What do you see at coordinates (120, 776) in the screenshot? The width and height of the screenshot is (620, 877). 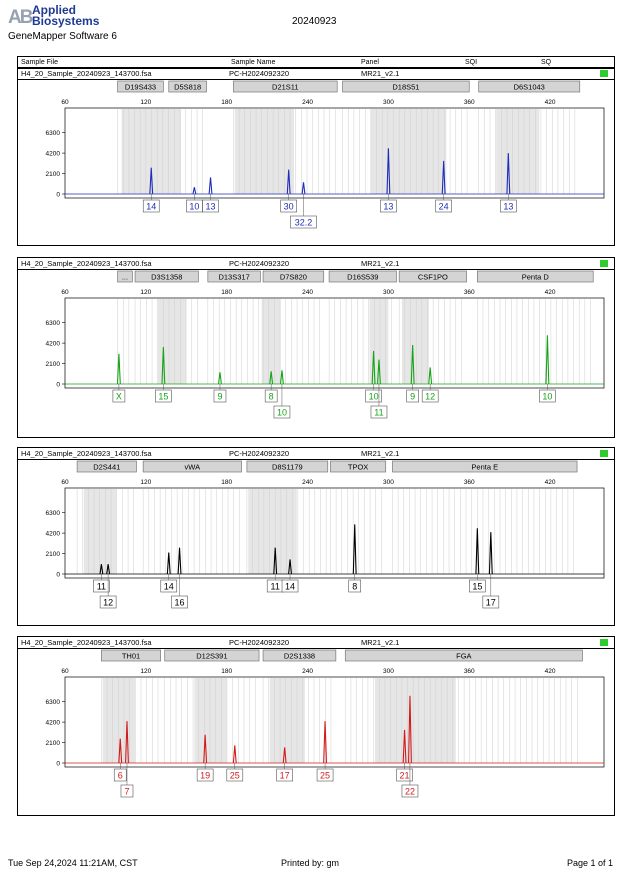 I see `allele-label: 6` at bounding box center [120, 776].